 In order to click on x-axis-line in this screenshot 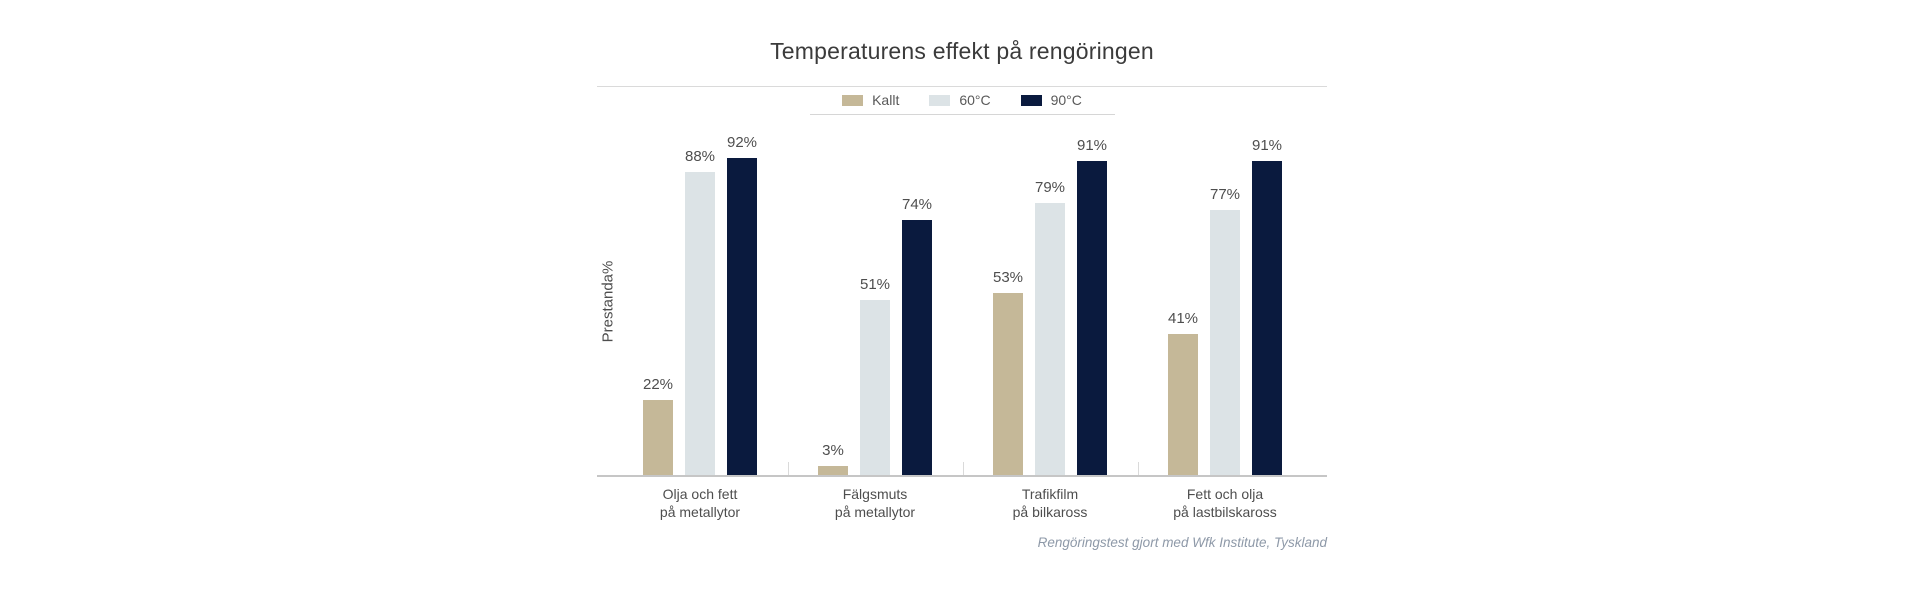, I will do `click(962, 476)`.